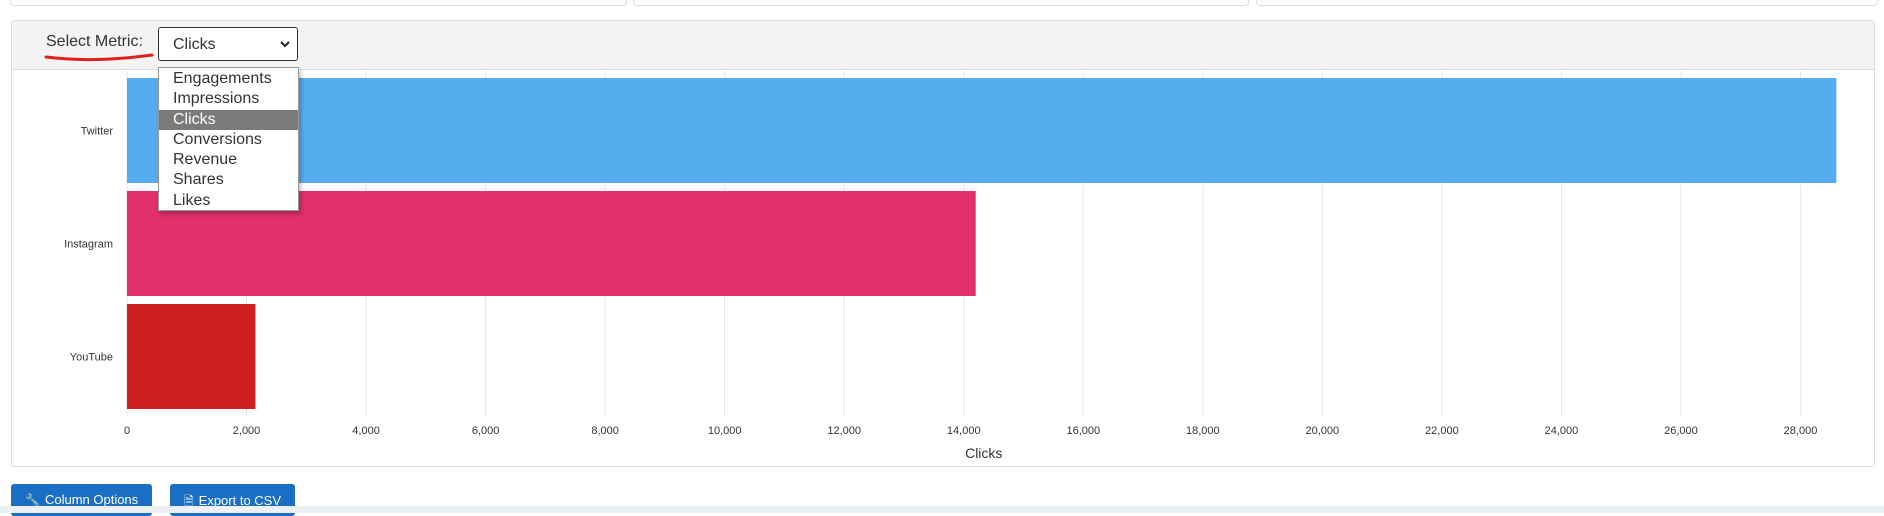 Image resolution: width=1884 pixels, height=516 pixels. I want to click on dropdown-option-clicks: Clicks, so click(228, 119).